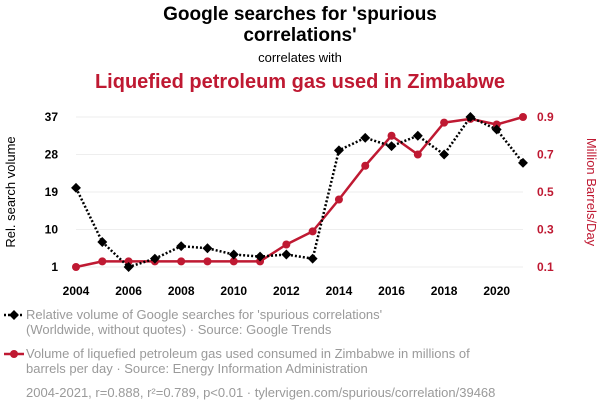 The image size is (600, 414). Describe the element at coordinates (545, 230) in the screenshot. I see `y-right-tick-label: 0.3` at that location.